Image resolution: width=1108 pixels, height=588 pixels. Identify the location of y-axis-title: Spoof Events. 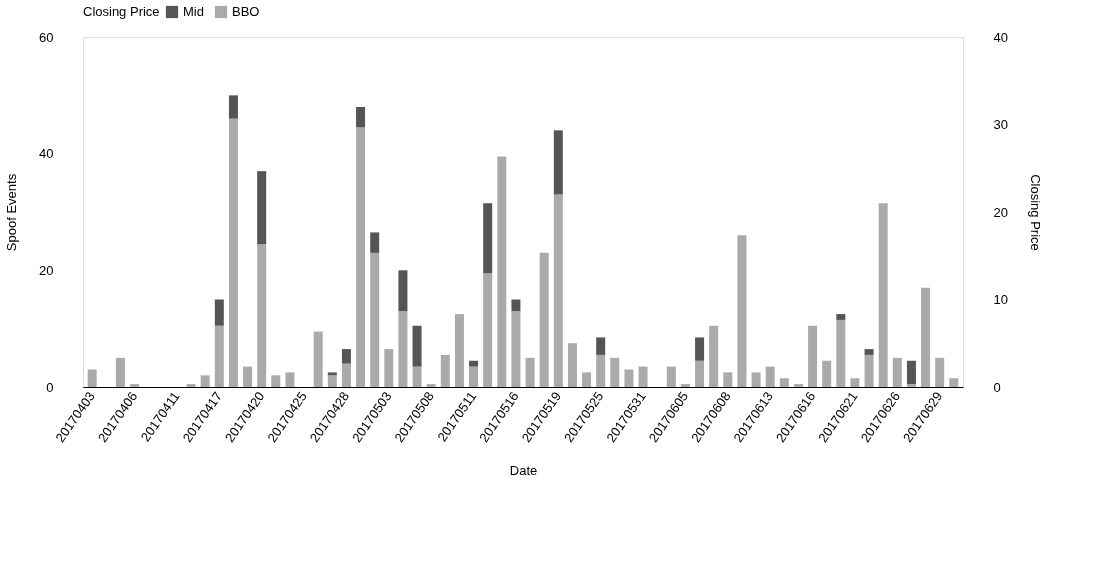
(12, 212).